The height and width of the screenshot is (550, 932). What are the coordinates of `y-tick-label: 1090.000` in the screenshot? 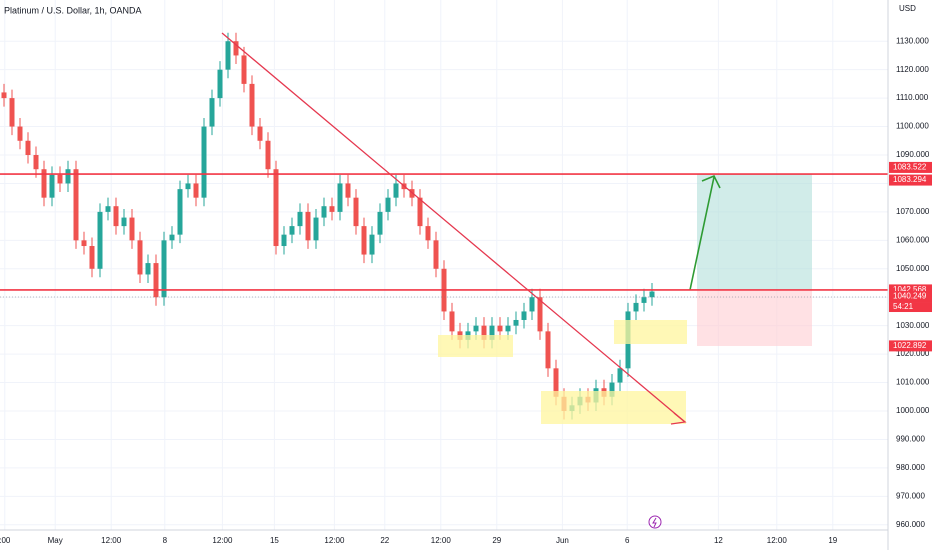 It's located at (913, 154).